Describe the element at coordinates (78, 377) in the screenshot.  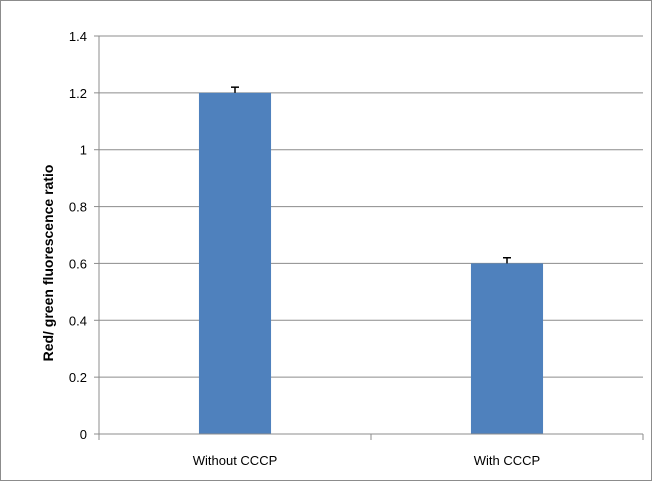
I see `y-tick-label: 0.2` at that location.